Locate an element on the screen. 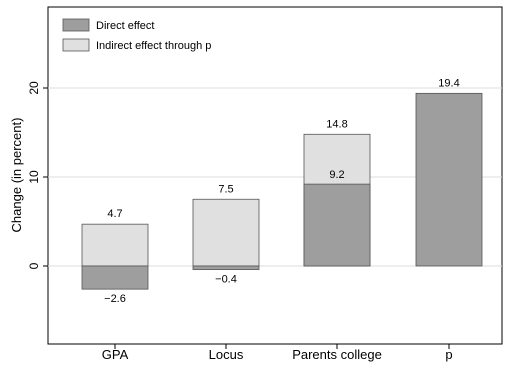 The image size is (509, 365). y-tick-label: 20 is located at coordinates (34, 88).